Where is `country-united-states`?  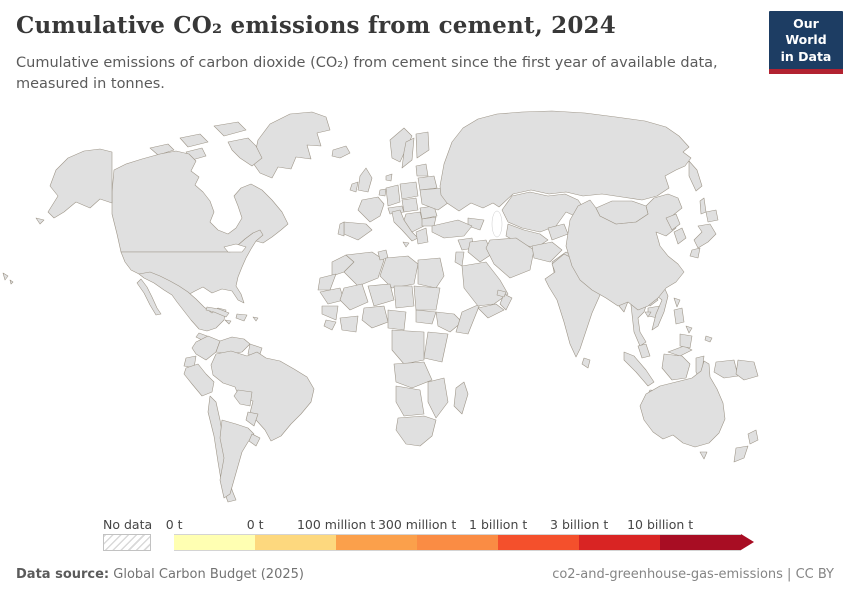
country-united-states is located at coordinates (133, 226).